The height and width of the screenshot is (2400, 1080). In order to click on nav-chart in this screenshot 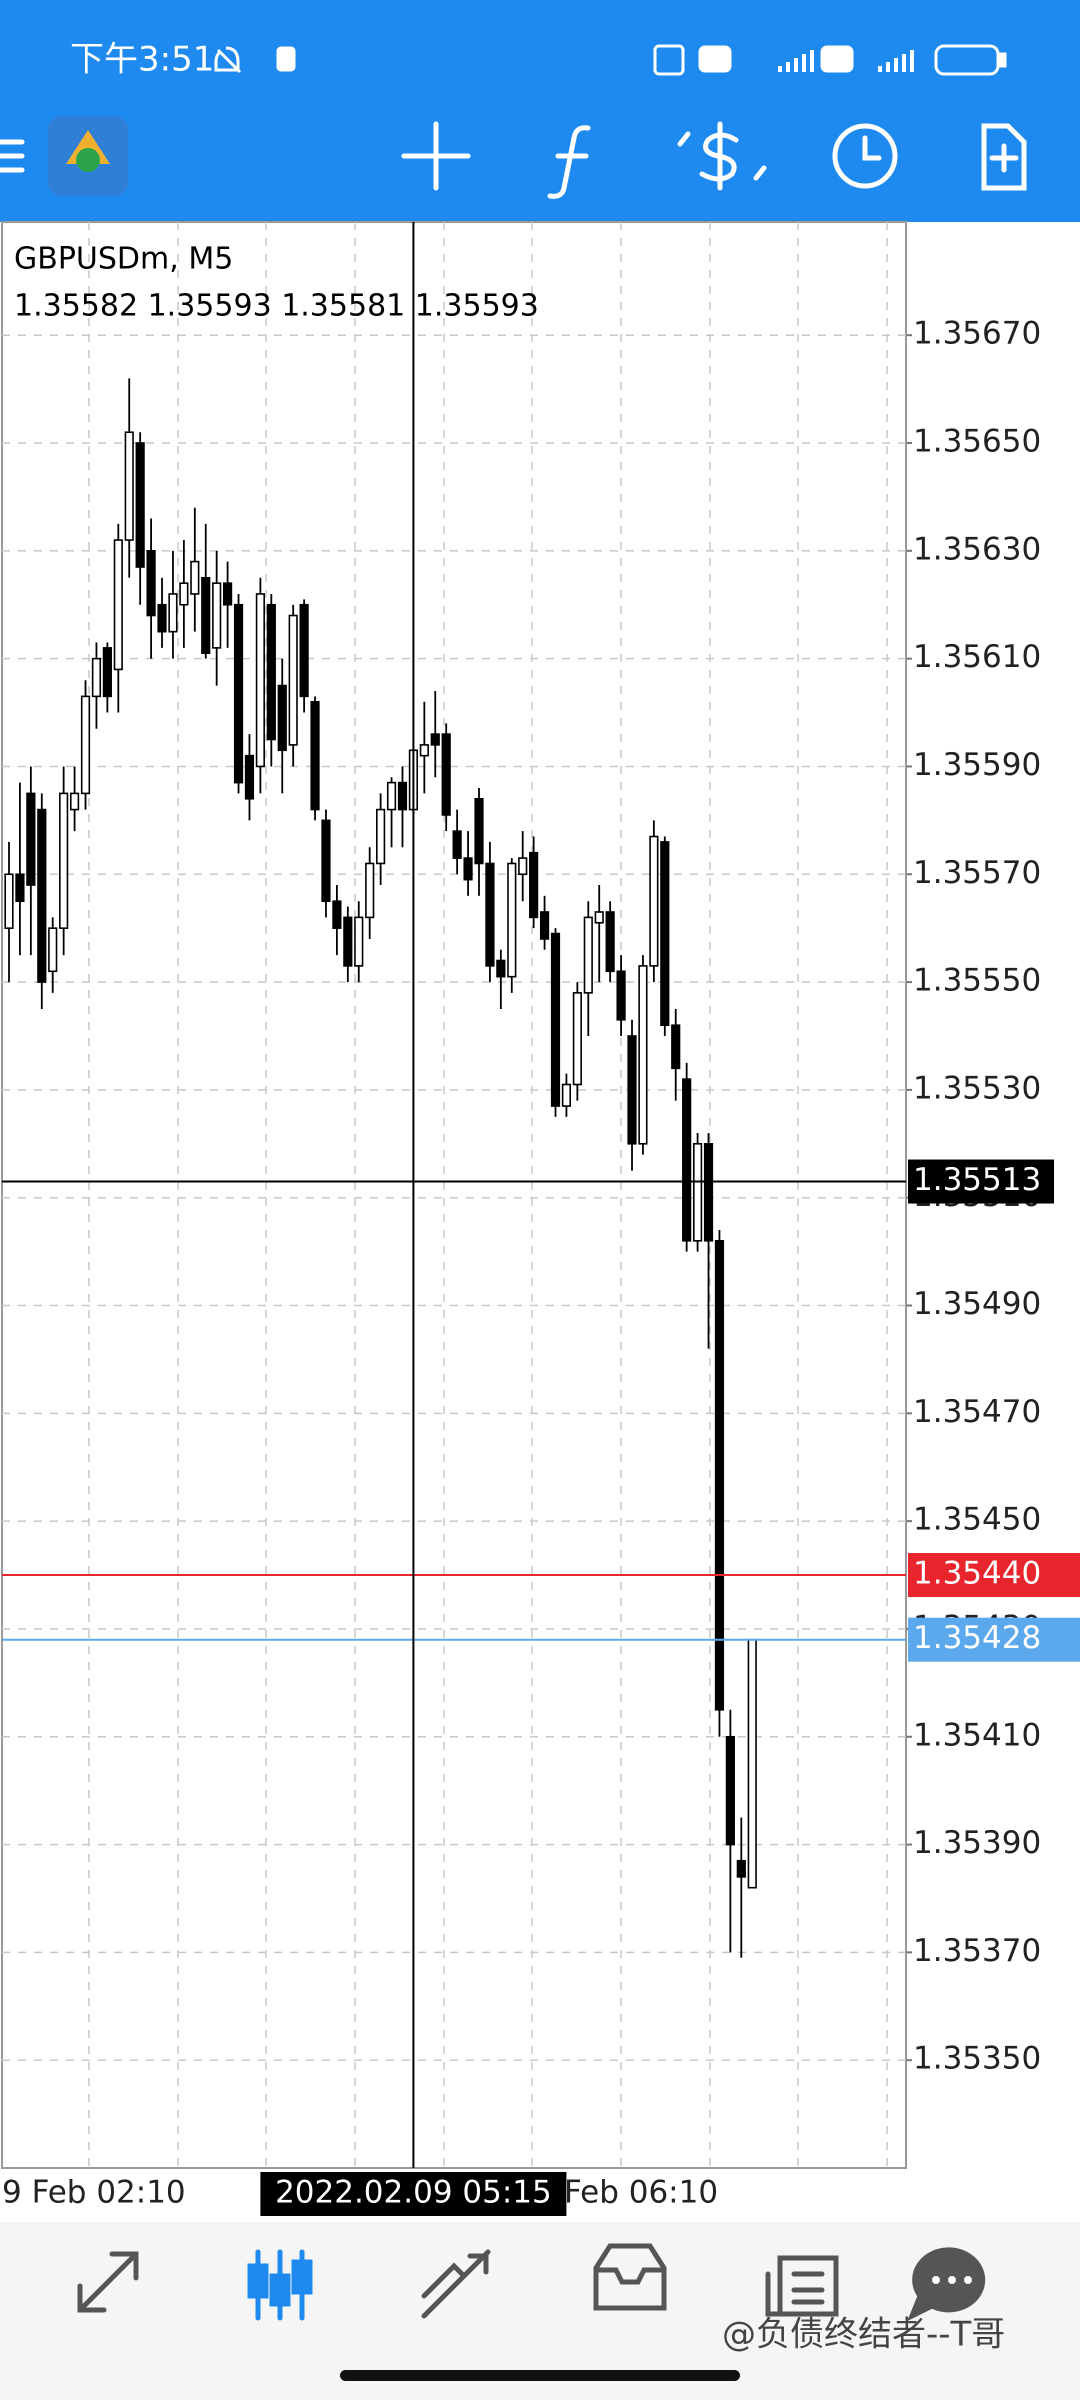, I will do `click(280, 2285)`.